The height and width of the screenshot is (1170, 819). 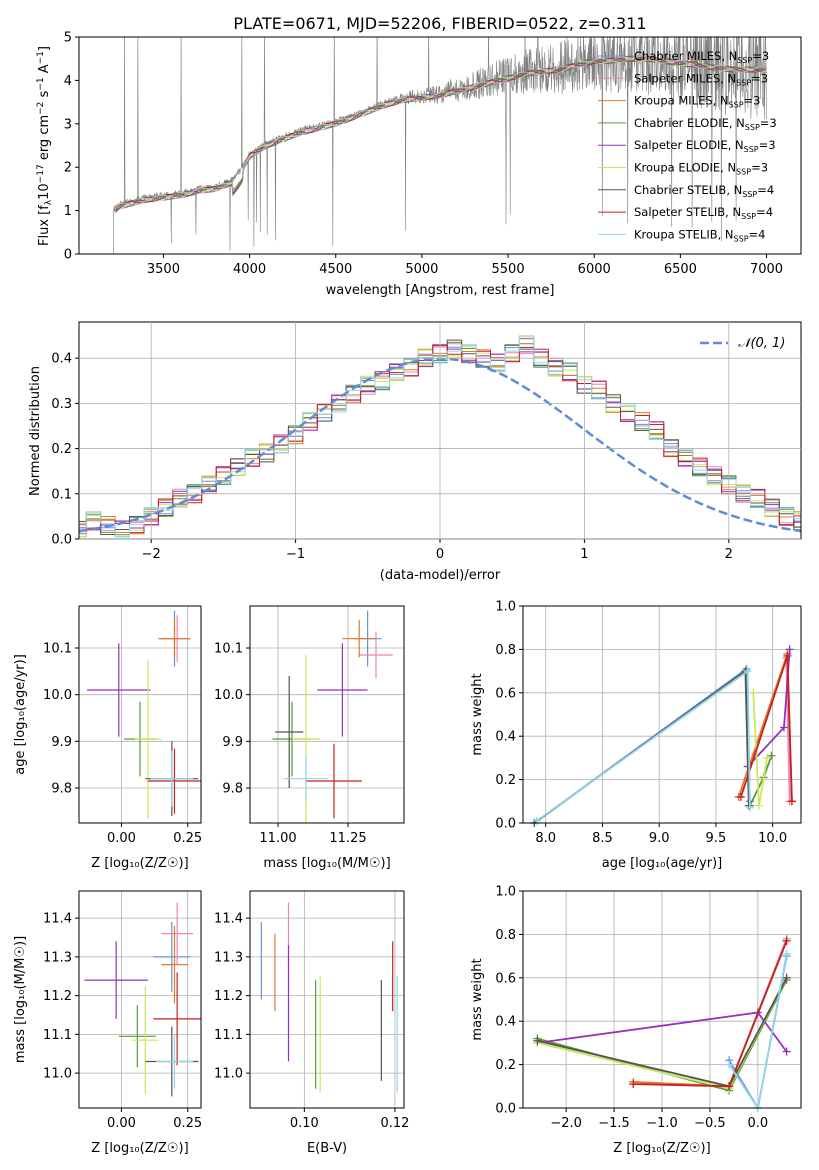 What do you see at coordinates (68, 211) in the screenshot?
I see `y-tick-label: 1` at bounding box center [68, 211].